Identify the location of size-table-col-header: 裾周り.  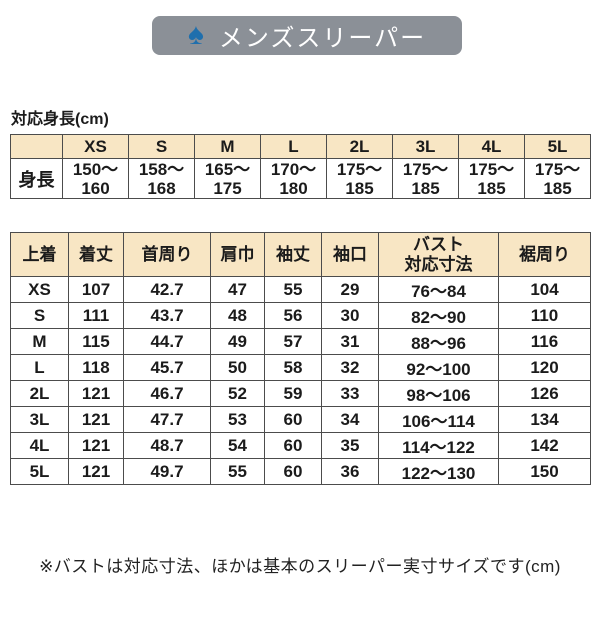
(544, 254).